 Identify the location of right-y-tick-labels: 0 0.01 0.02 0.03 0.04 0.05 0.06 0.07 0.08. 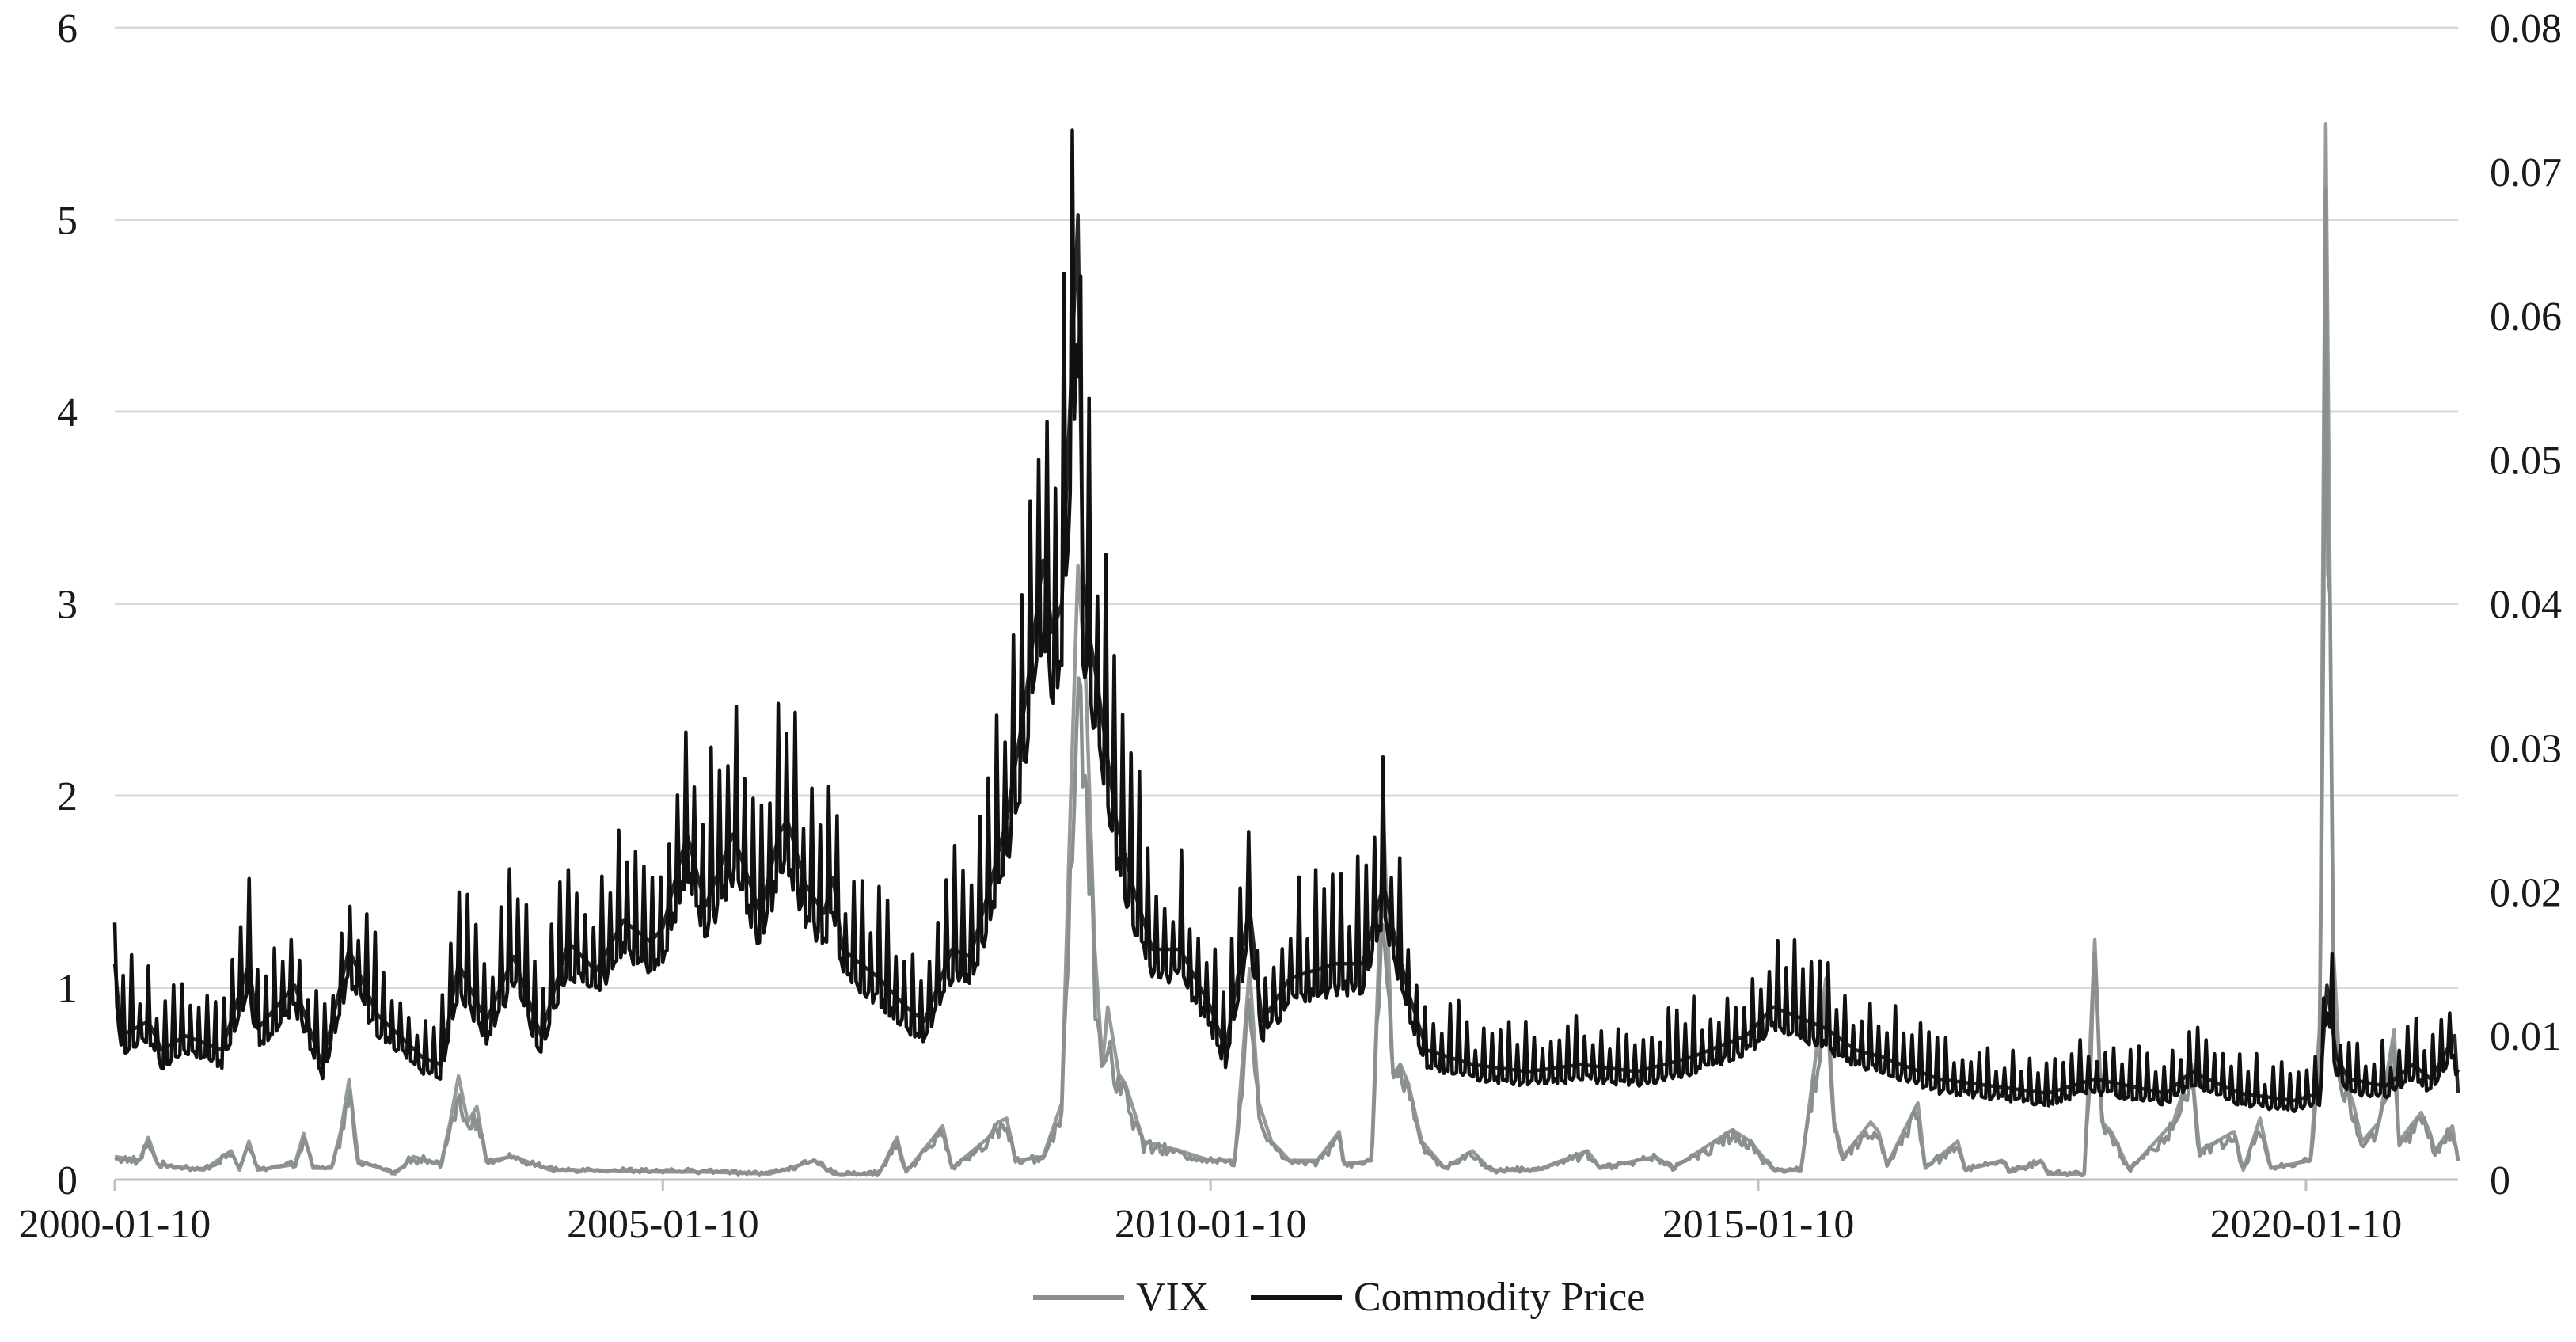
(2526, 604).